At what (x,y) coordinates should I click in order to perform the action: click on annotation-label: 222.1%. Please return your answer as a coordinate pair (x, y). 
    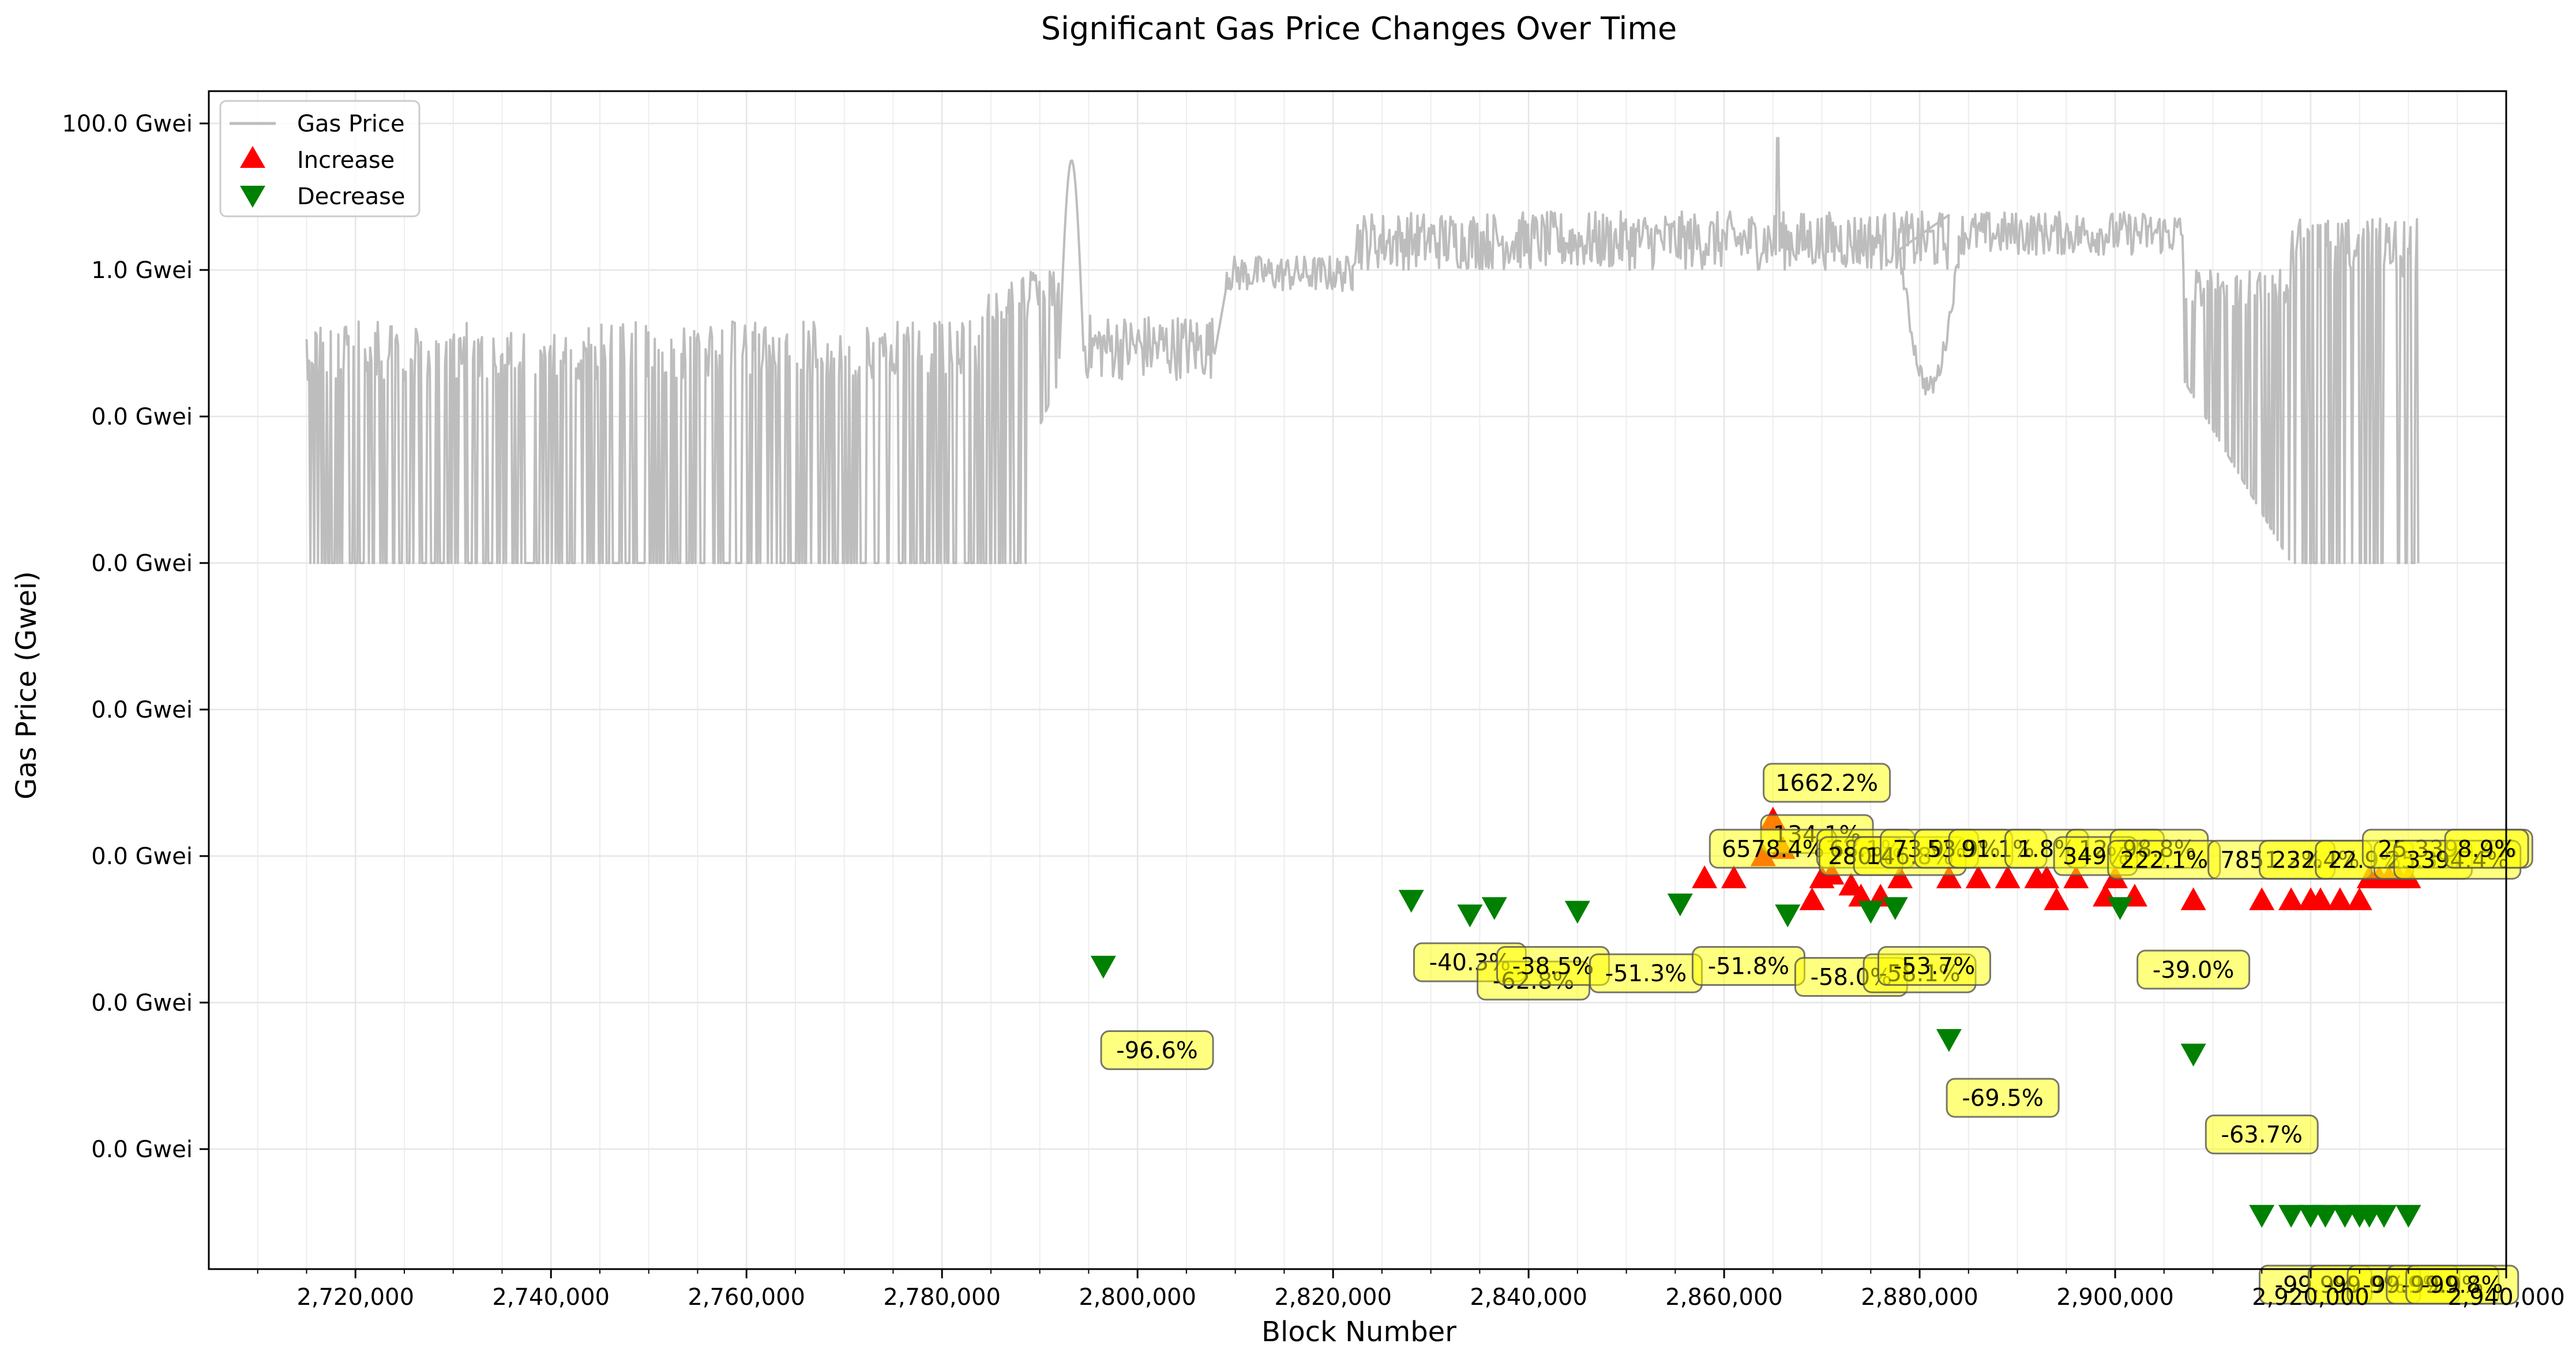
    Looking at the image, I should click on (2164, 860).